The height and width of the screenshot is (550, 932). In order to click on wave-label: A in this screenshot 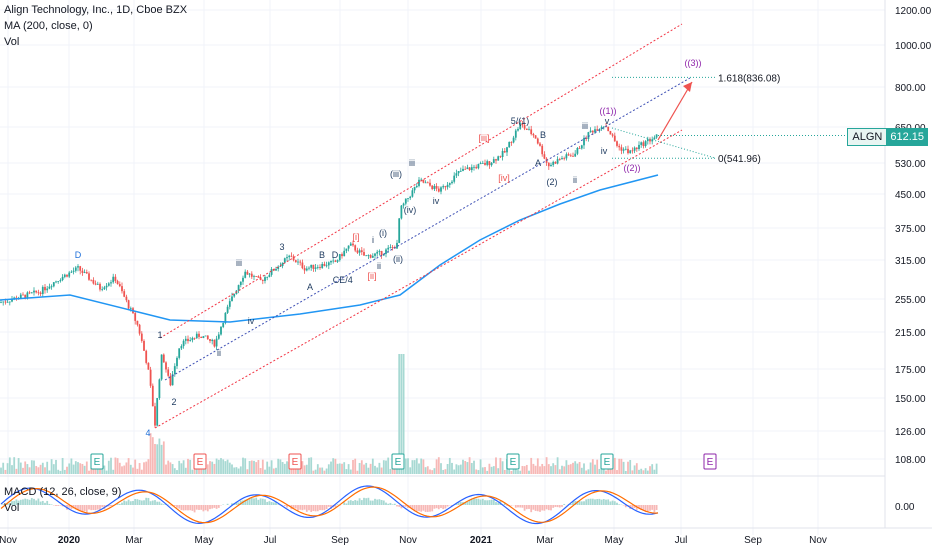, I will do `click(310, 287)`.